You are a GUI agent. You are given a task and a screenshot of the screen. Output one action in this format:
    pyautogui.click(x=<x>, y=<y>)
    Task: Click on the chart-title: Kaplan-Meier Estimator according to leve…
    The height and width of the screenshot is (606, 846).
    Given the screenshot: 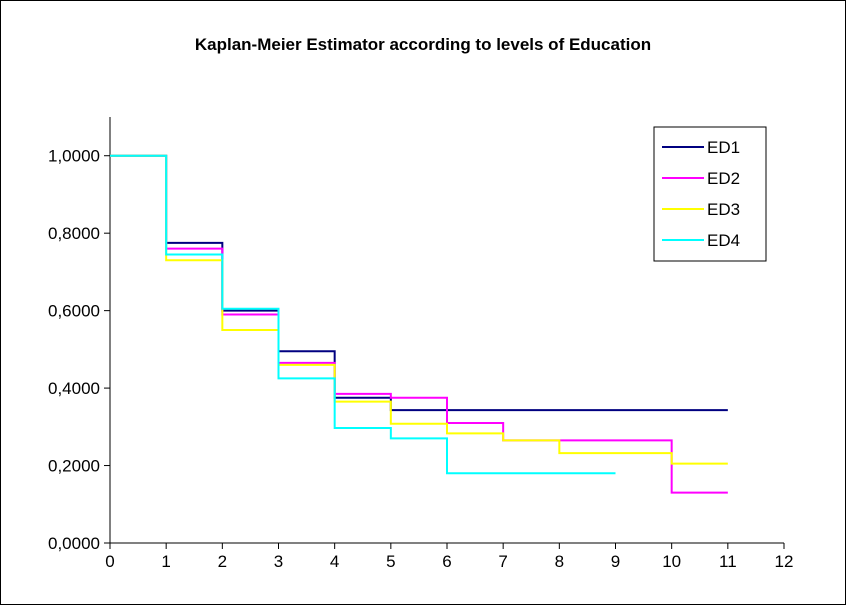 What is the action you would take?
    pyautogui.click(x=423, y=44)
    